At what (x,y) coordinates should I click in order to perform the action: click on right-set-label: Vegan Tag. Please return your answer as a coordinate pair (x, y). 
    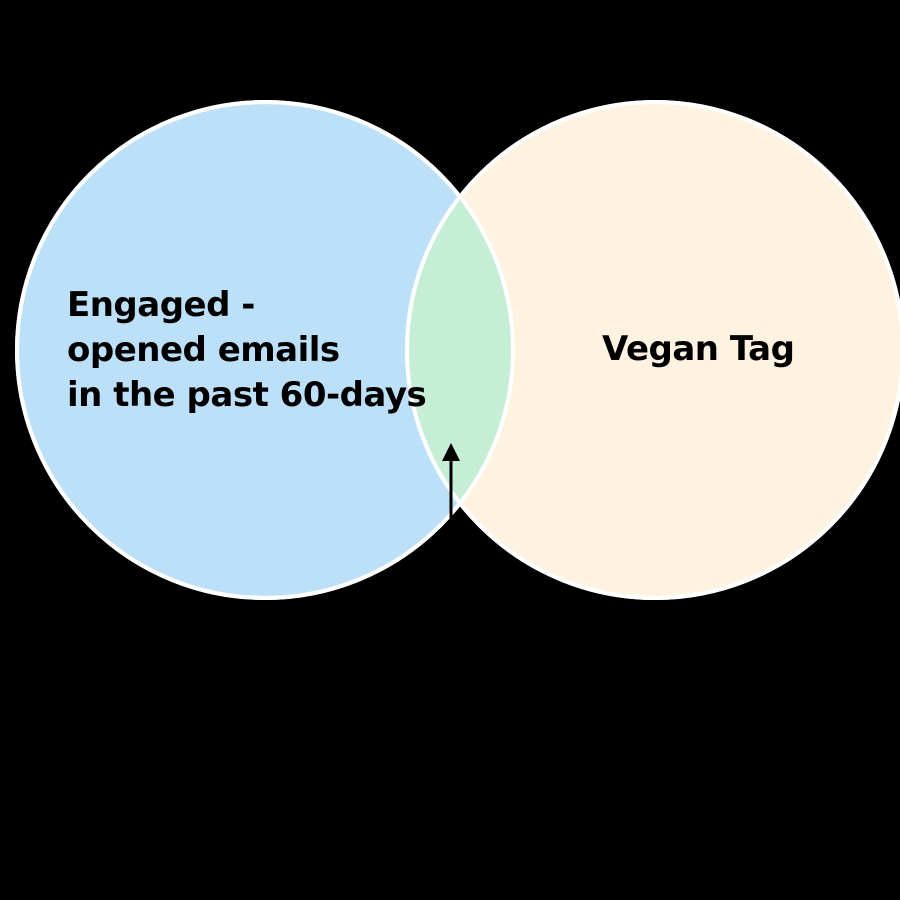
    Looking at the image, I should click on (698, 349).